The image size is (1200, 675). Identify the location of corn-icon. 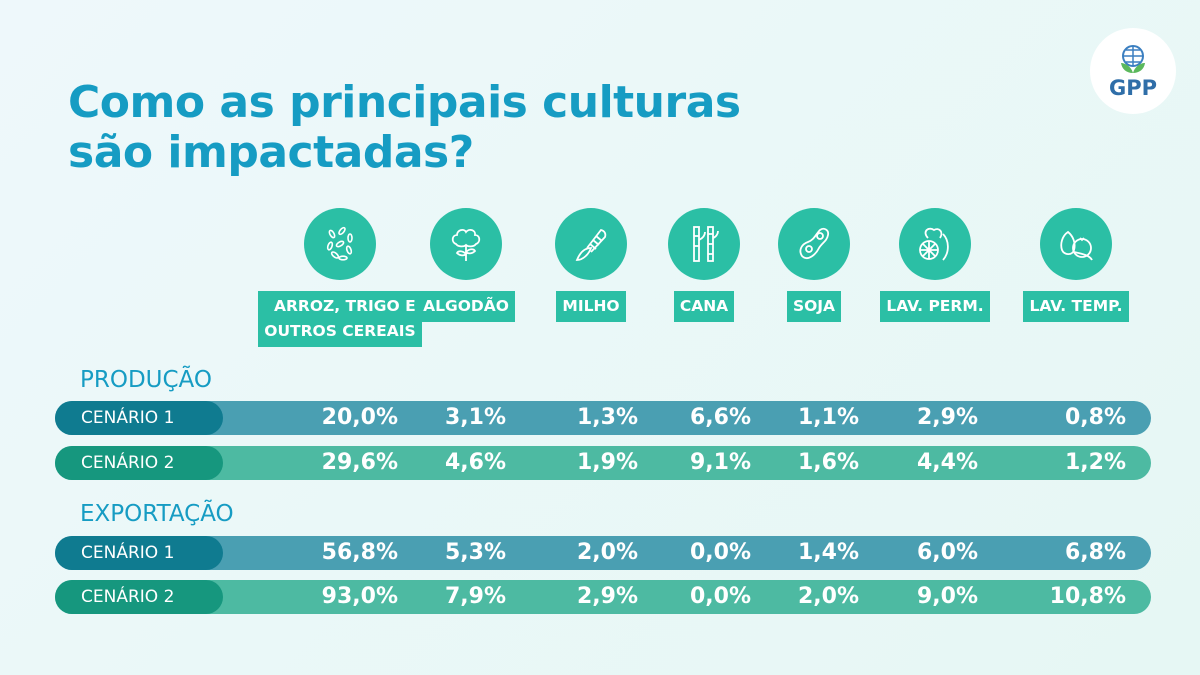
(591, 244).